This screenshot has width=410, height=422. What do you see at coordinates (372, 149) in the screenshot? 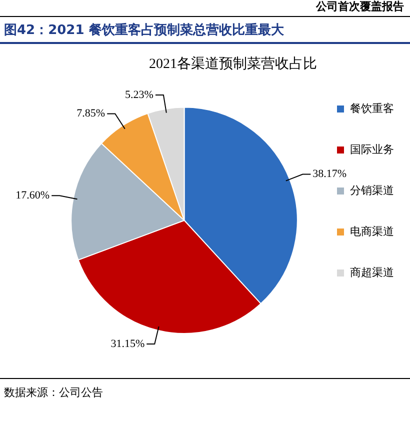
I see `legend-label: 国际业务` at bounding box center [372, 149].